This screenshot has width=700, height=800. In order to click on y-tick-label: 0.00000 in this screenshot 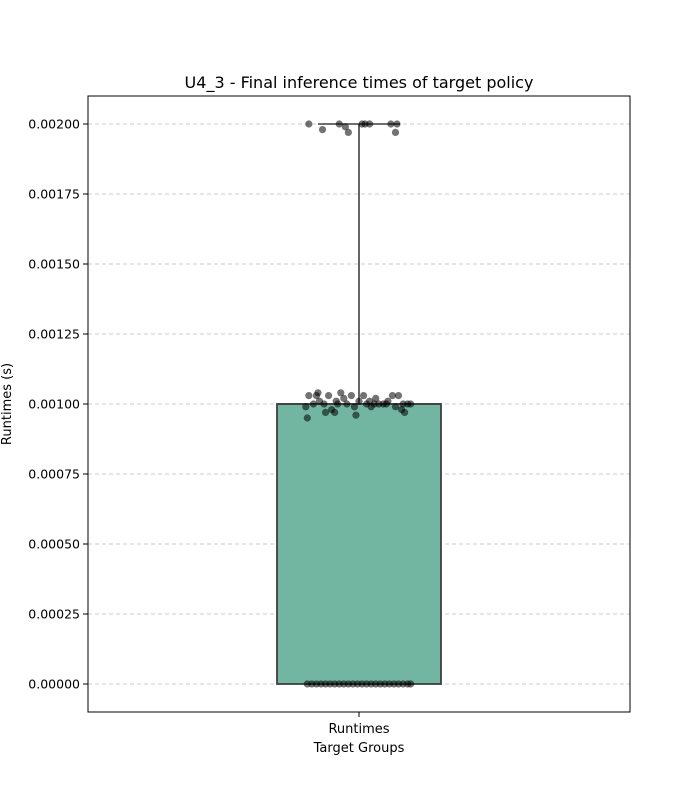, I will do `click(54, 684)`.